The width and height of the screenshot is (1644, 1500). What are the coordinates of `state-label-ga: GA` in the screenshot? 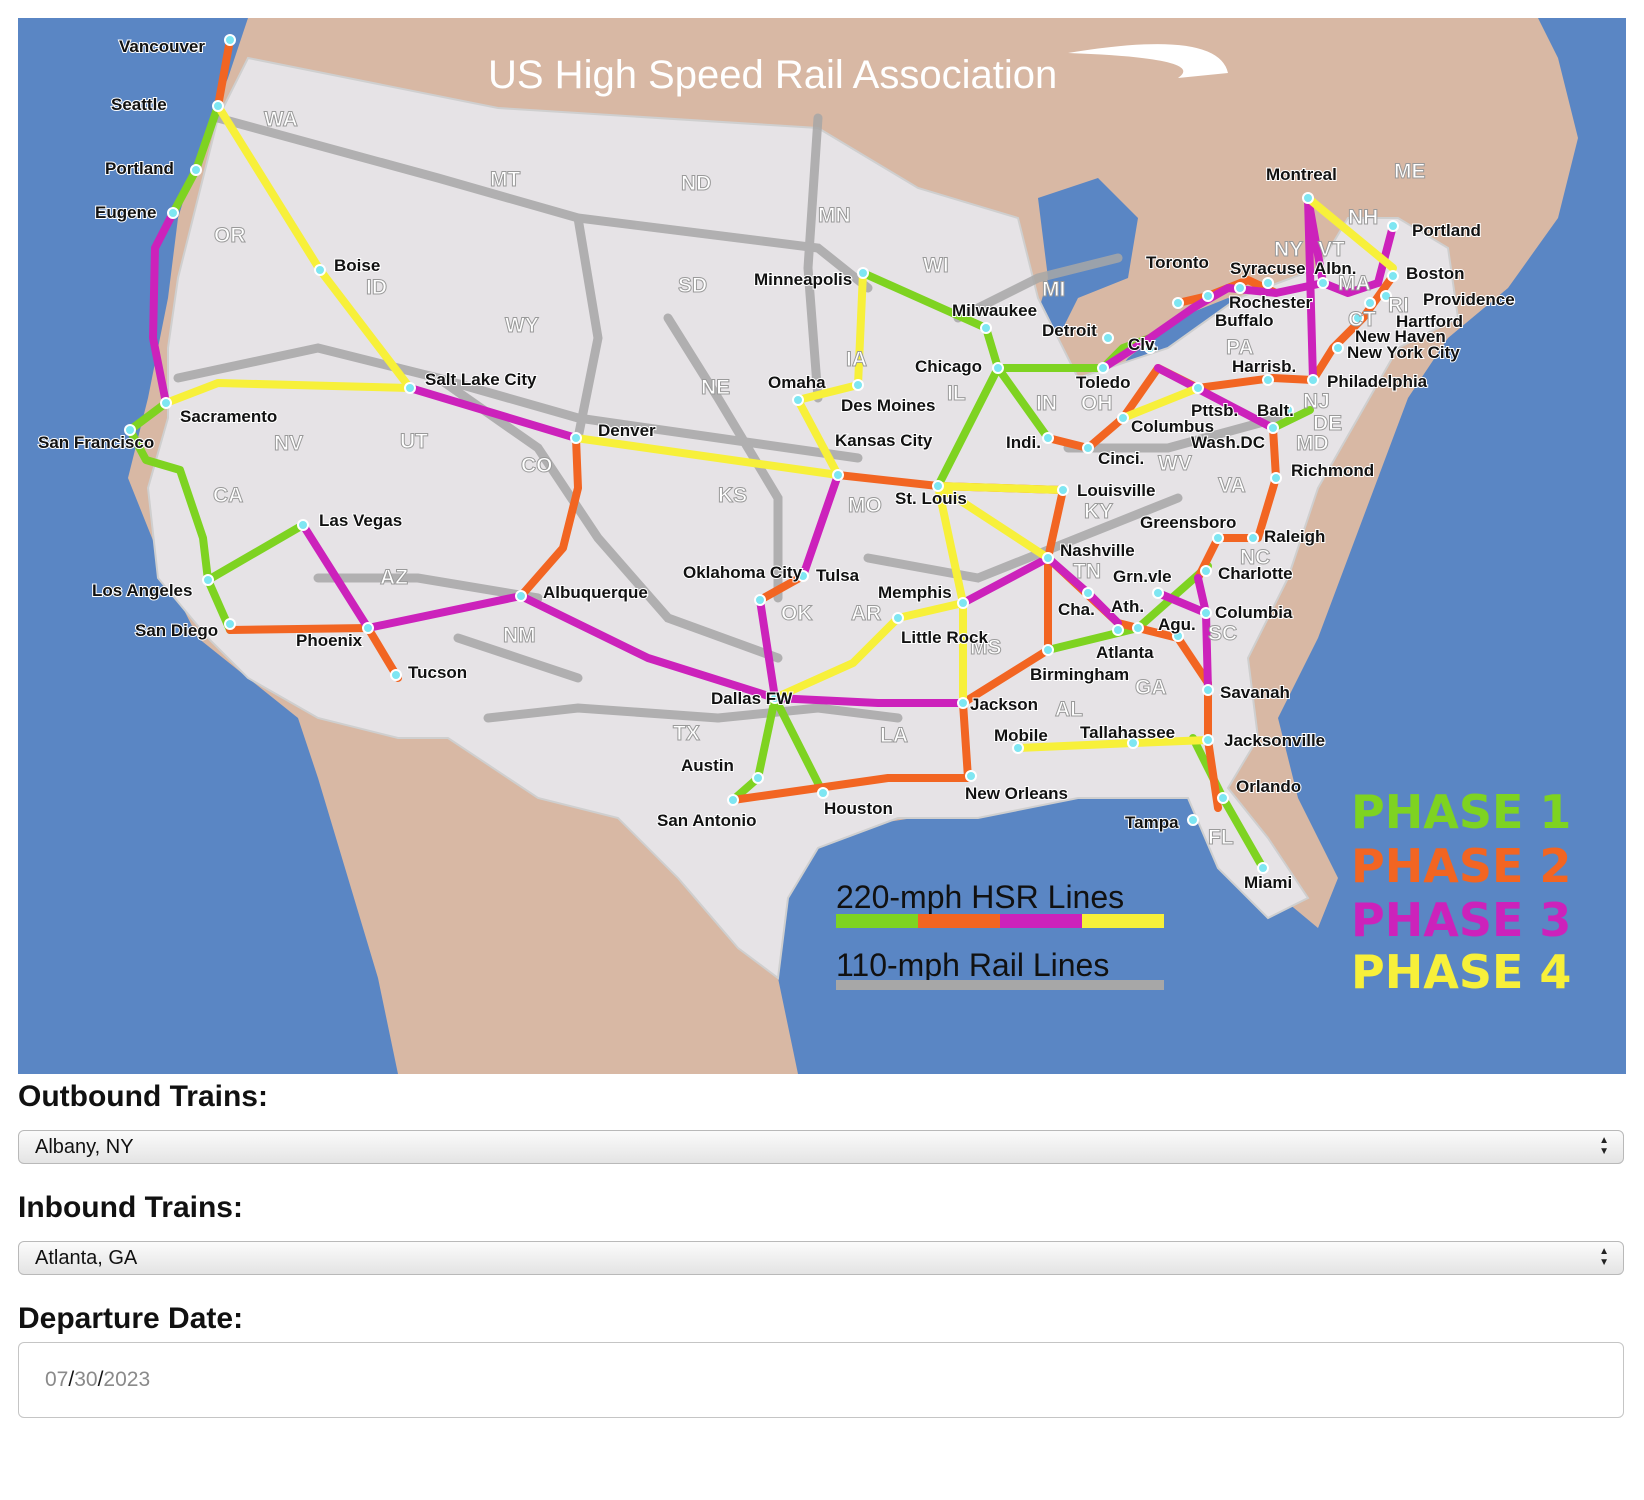 It's located at (1151, 687).